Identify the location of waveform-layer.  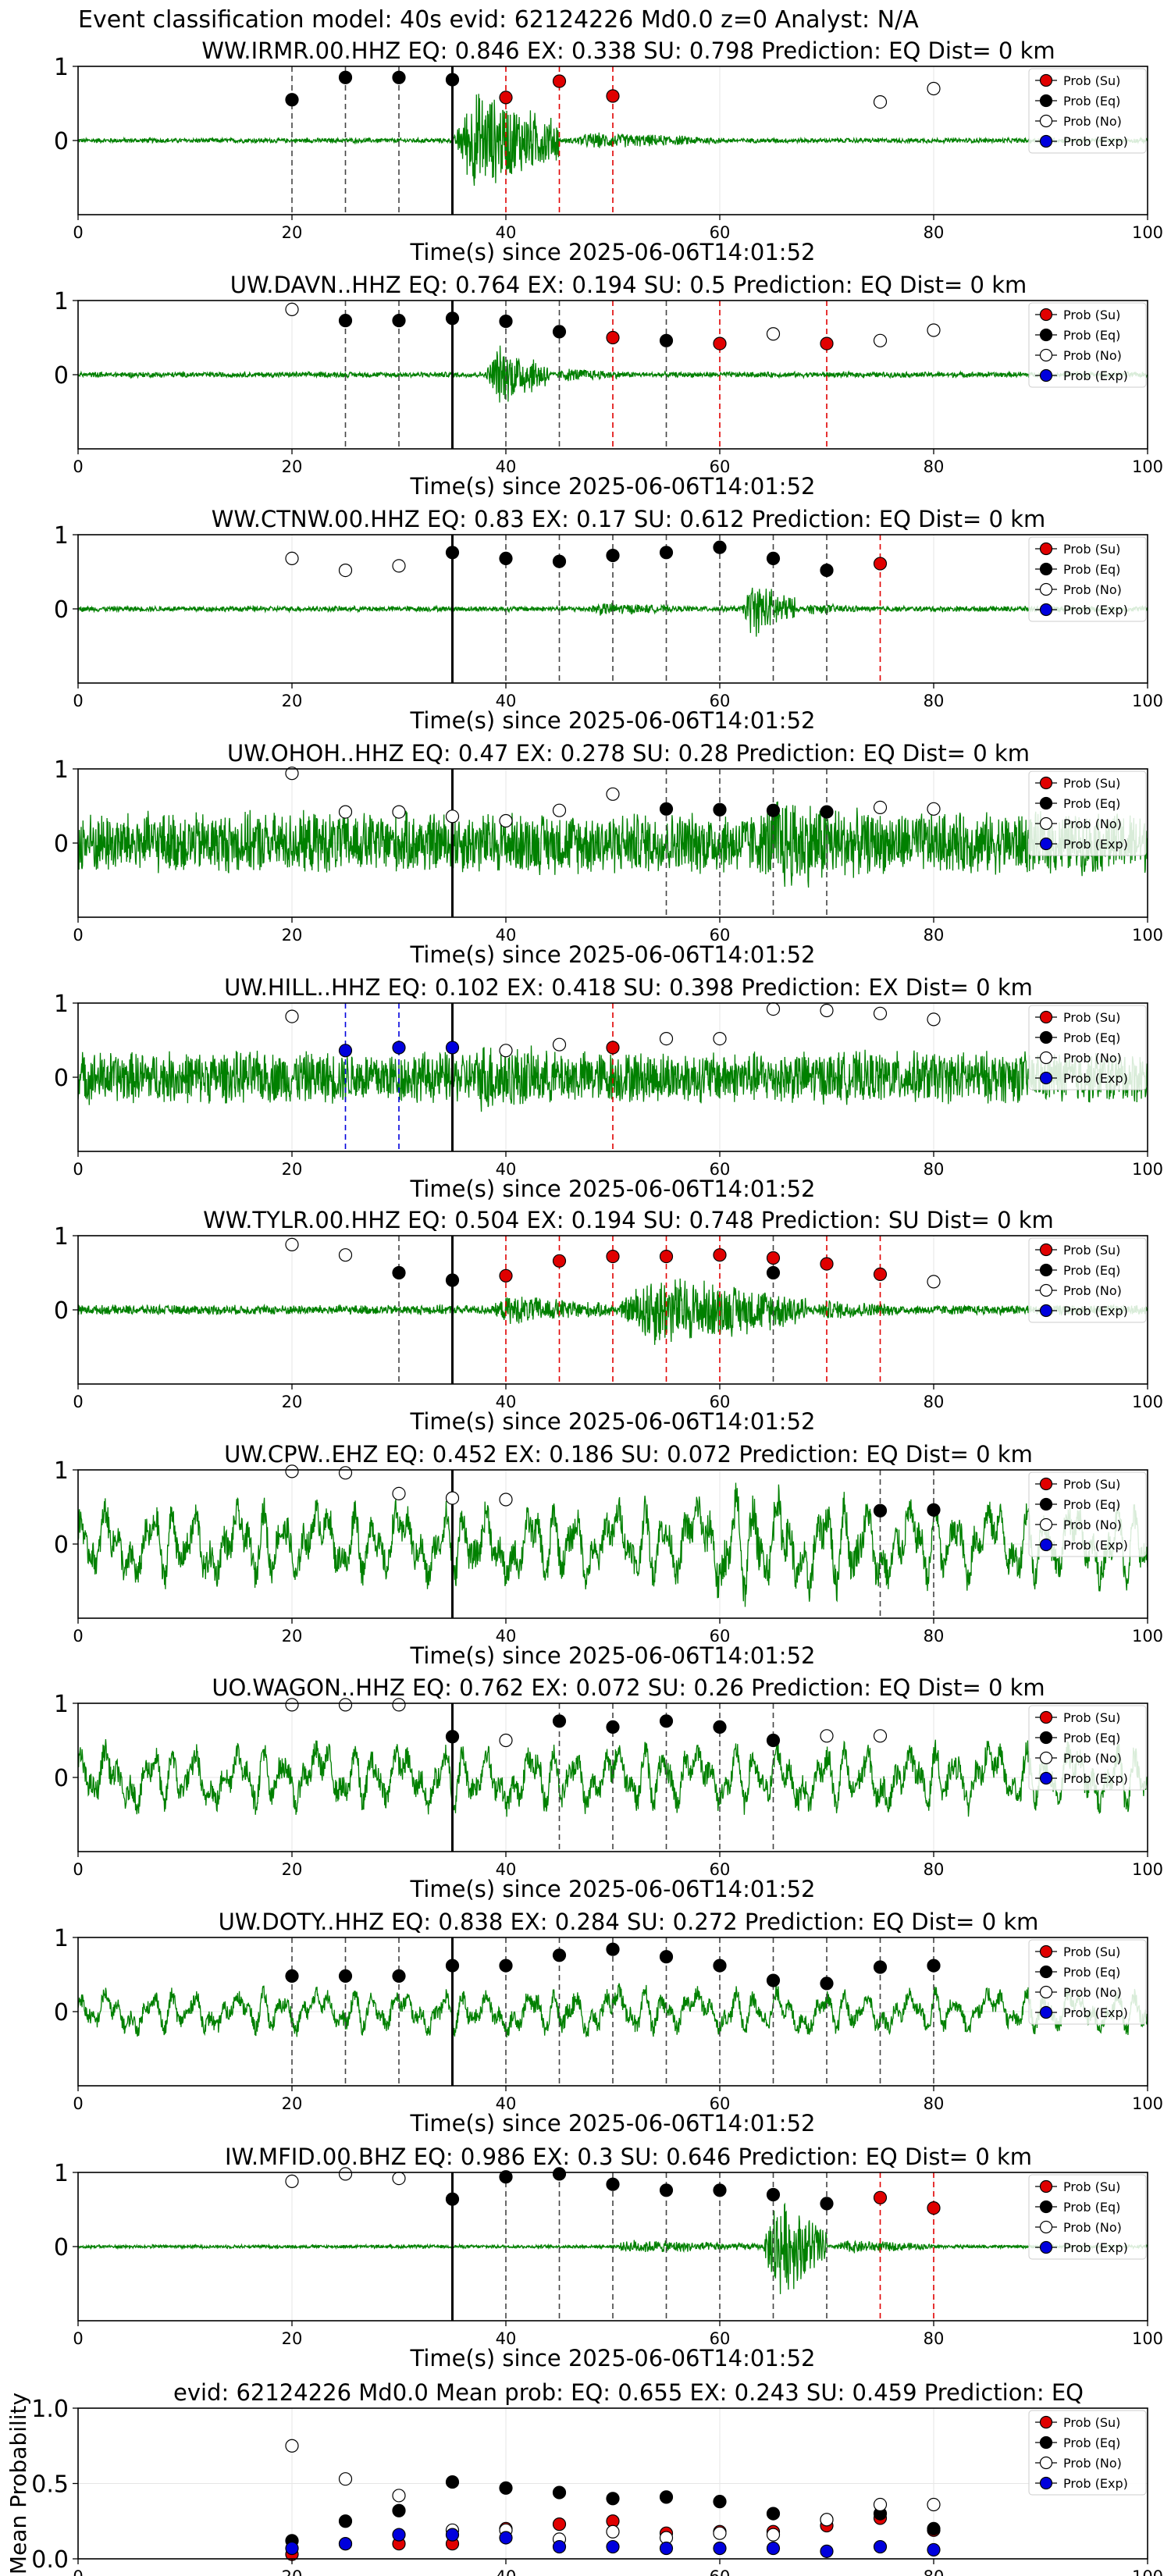
(613, 1311).